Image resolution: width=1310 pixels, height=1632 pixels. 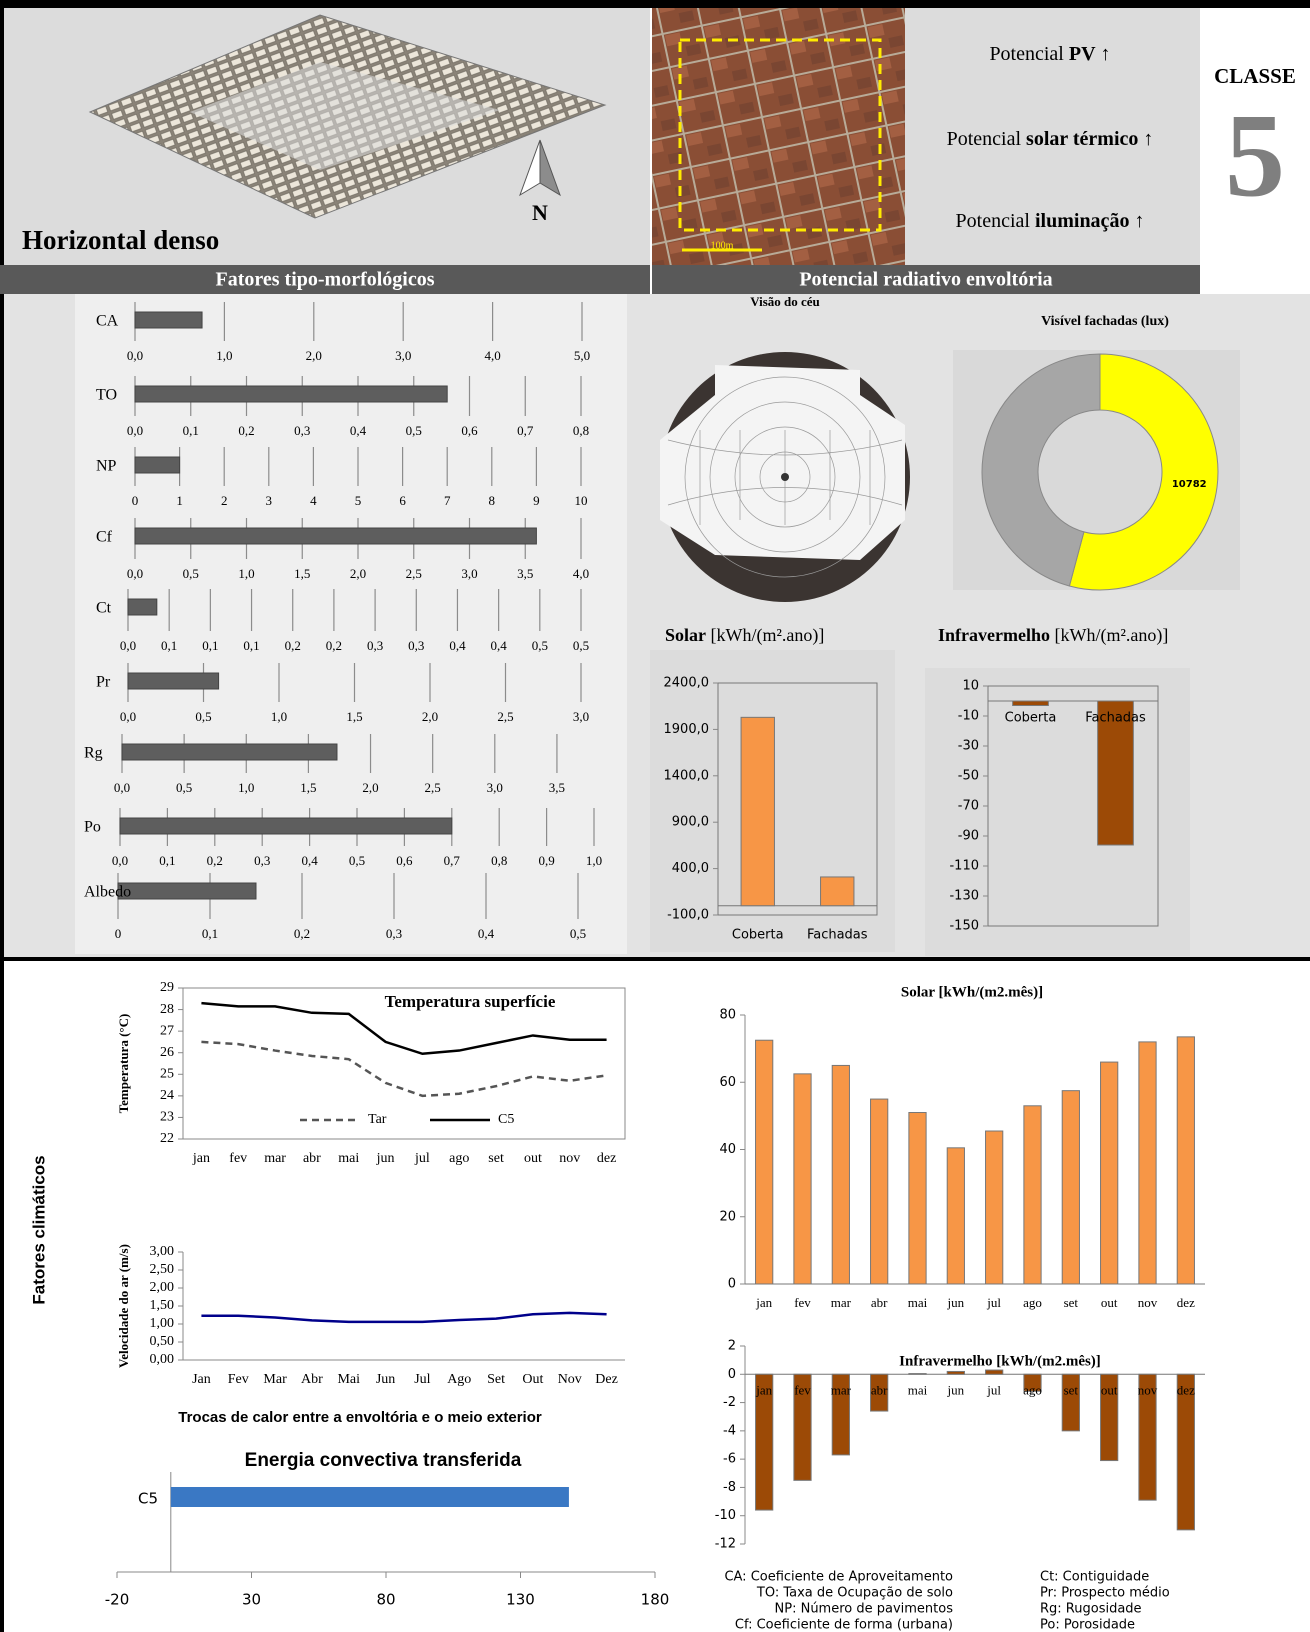 I want to click on x-tick-label: nov, so click(x=1148, y=1389).